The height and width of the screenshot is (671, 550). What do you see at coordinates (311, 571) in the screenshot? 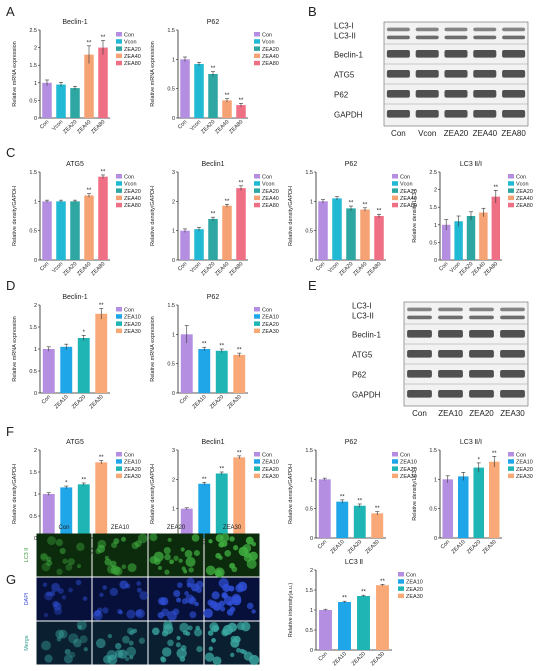
I see `y-tick-label: 2` at bounding box center [311, 571].